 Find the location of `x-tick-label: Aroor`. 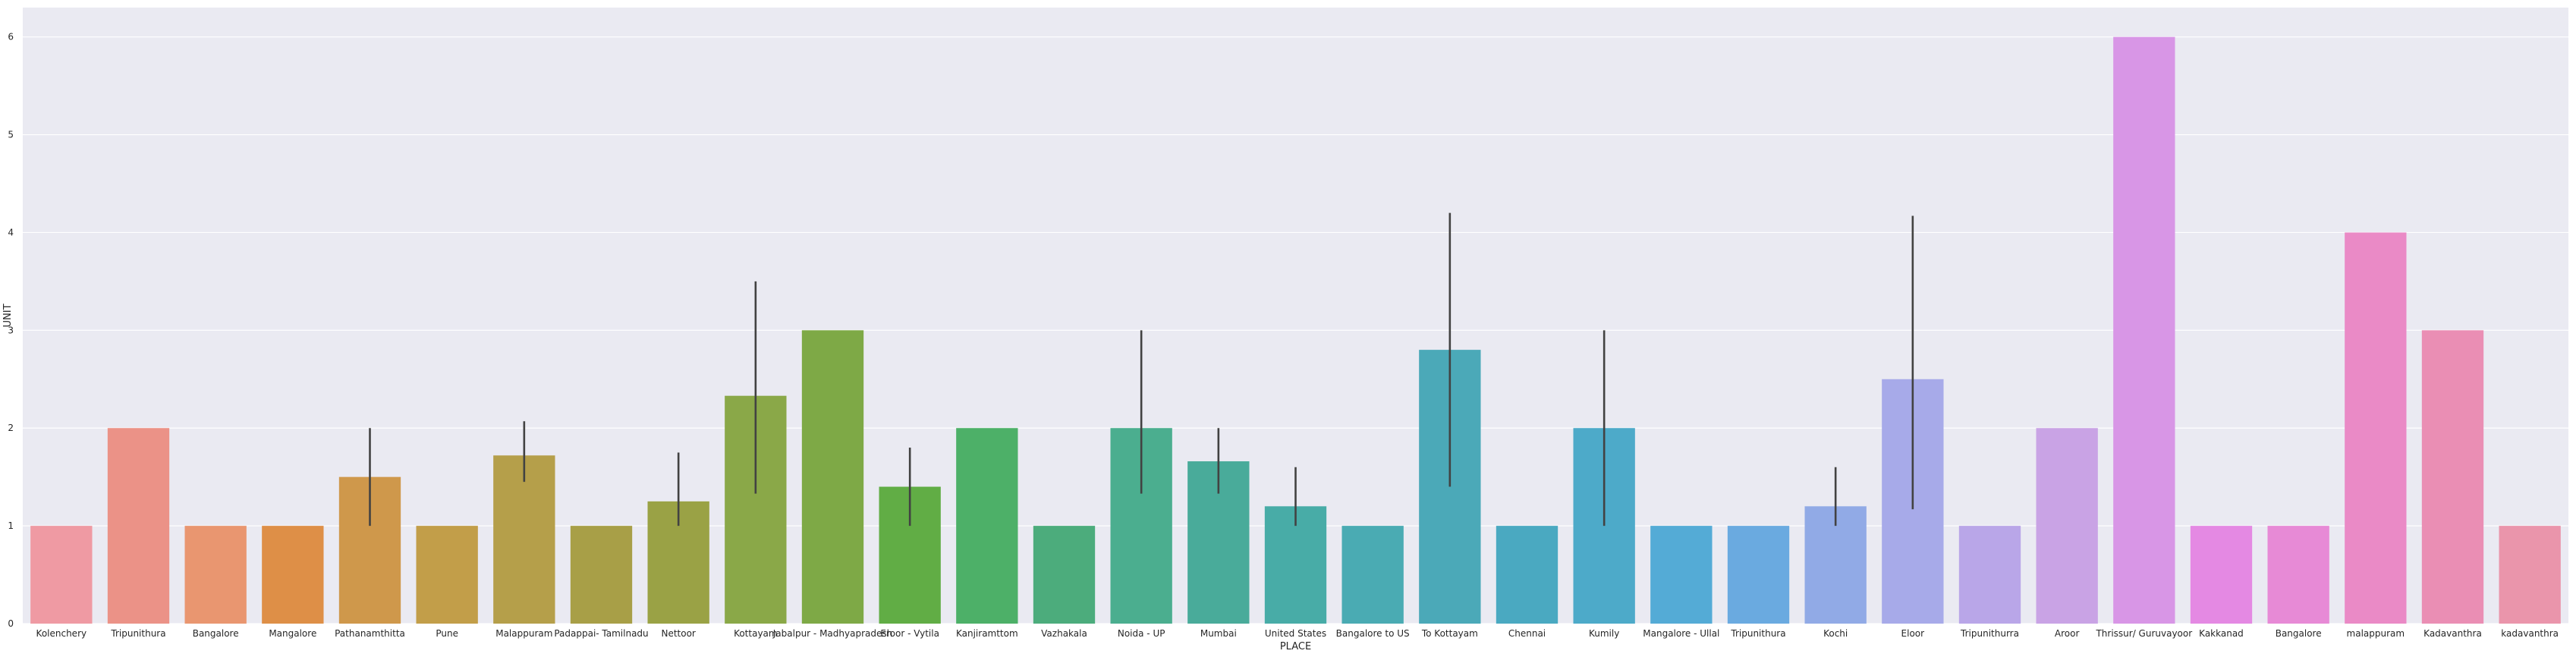

x-tick-label: Aroor is located at coordinates (2067, 633).